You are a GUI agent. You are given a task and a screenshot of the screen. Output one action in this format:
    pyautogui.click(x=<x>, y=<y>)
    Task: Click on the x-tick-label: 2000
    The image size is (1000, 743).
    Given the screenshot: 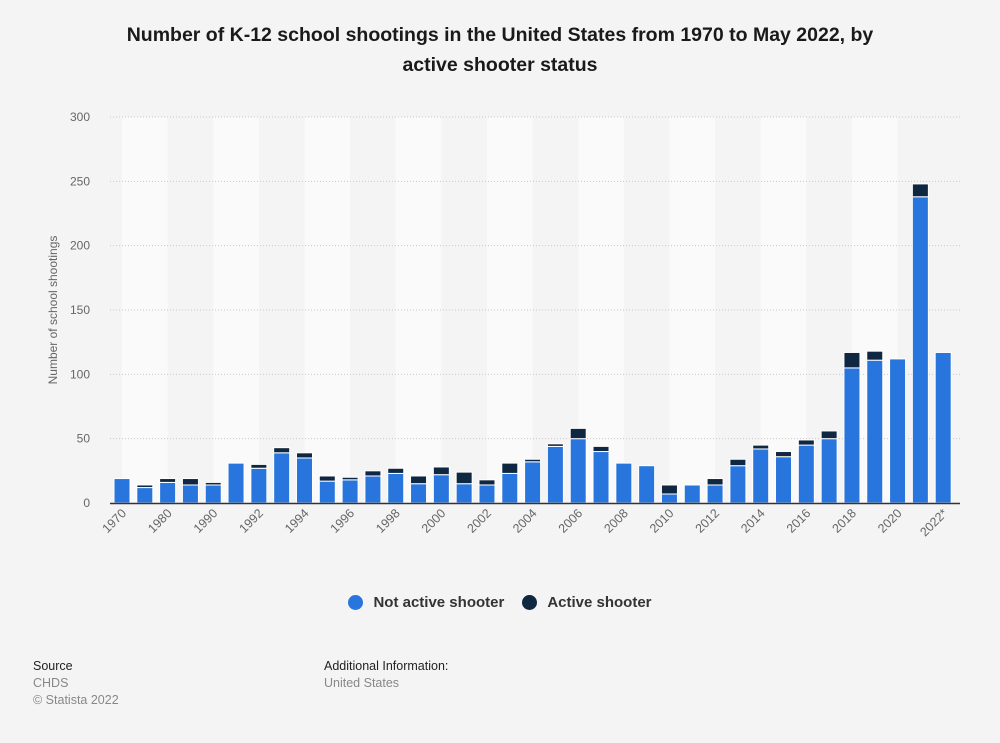 What is the action you would take?
    pyautogui.click(x=434, y=521)
    